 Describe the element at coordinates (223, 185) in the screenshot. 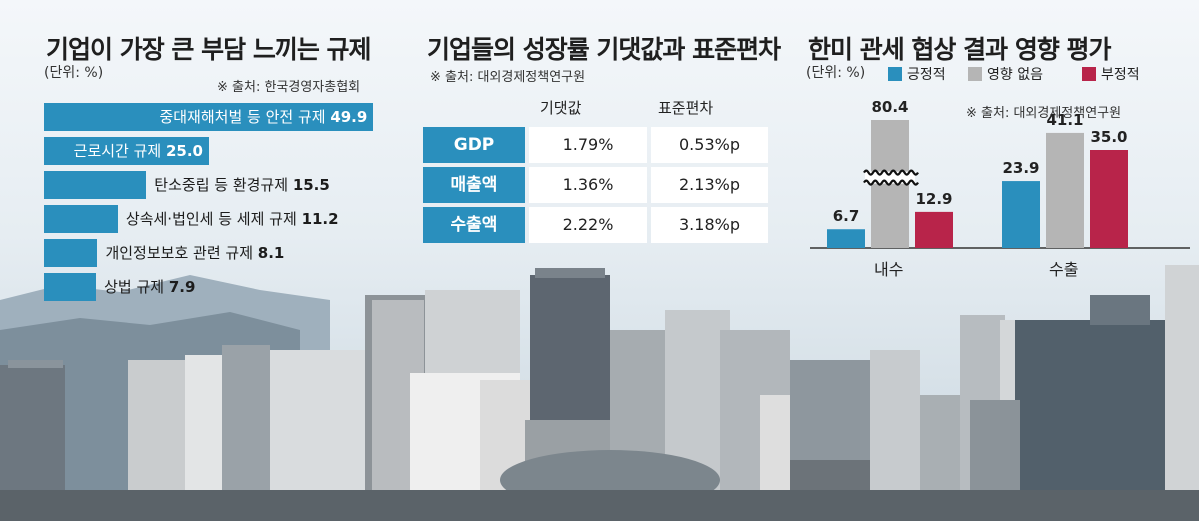

I see `chart1-category-label: 탄소중립 등 환경규제` at that location.